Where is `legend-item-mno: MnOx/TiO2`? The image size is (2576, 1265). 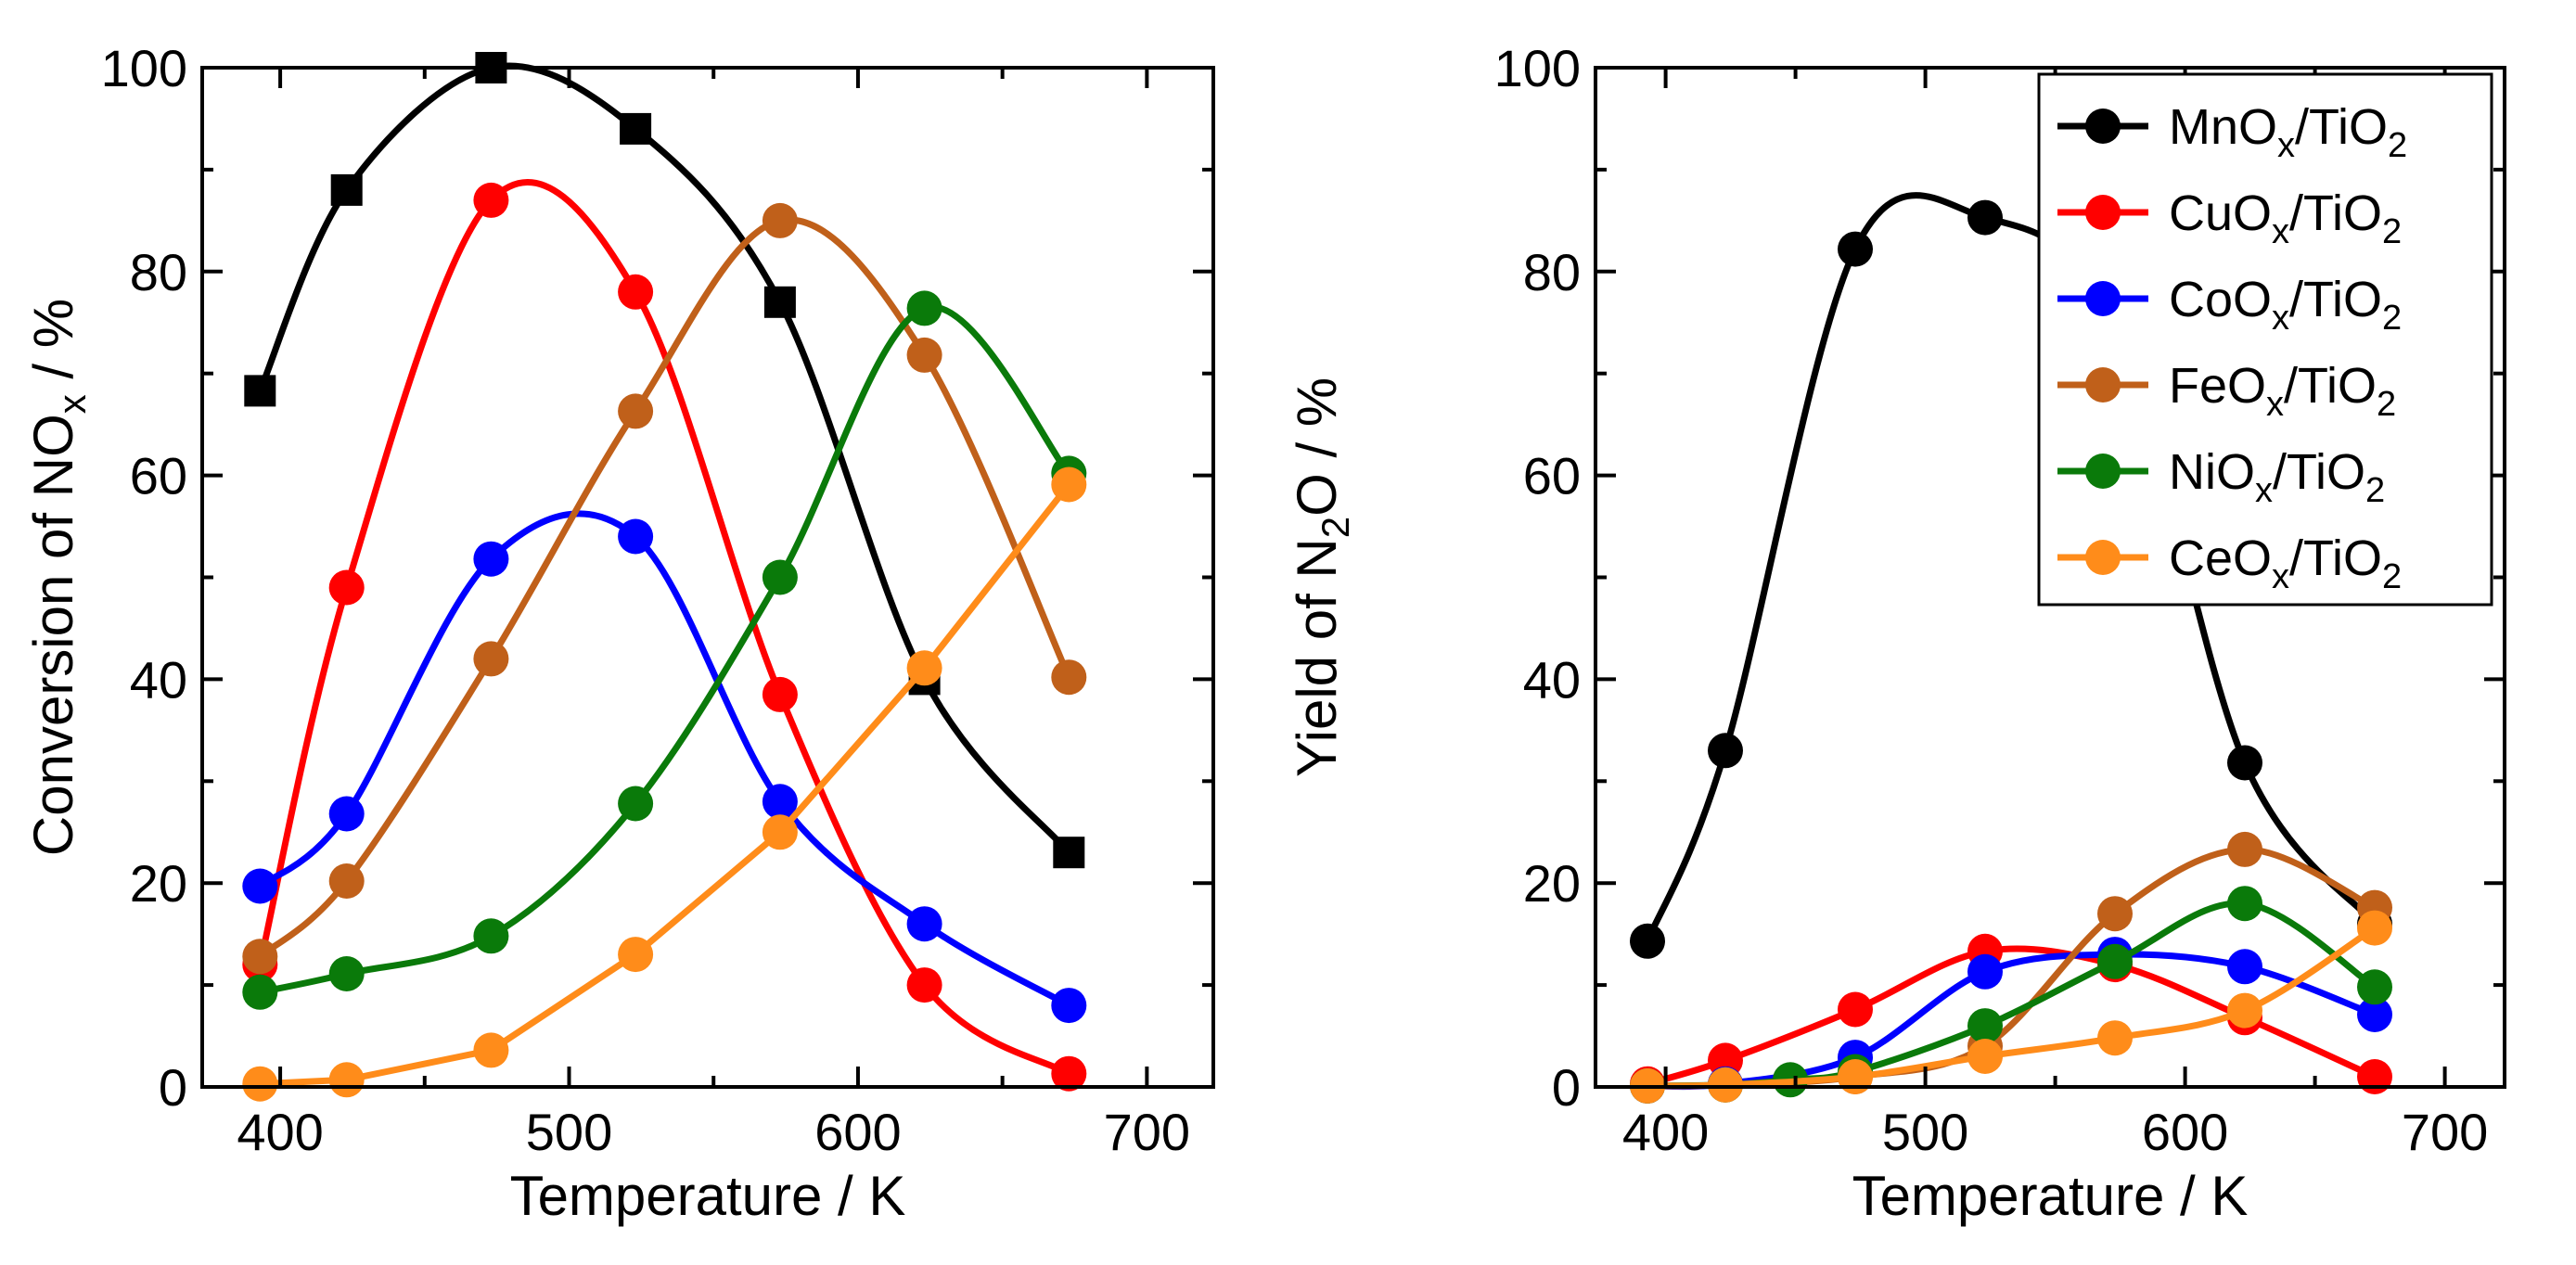
legend-item-mno: MnOx/TiO2 is located at coordinates (2232, 132).